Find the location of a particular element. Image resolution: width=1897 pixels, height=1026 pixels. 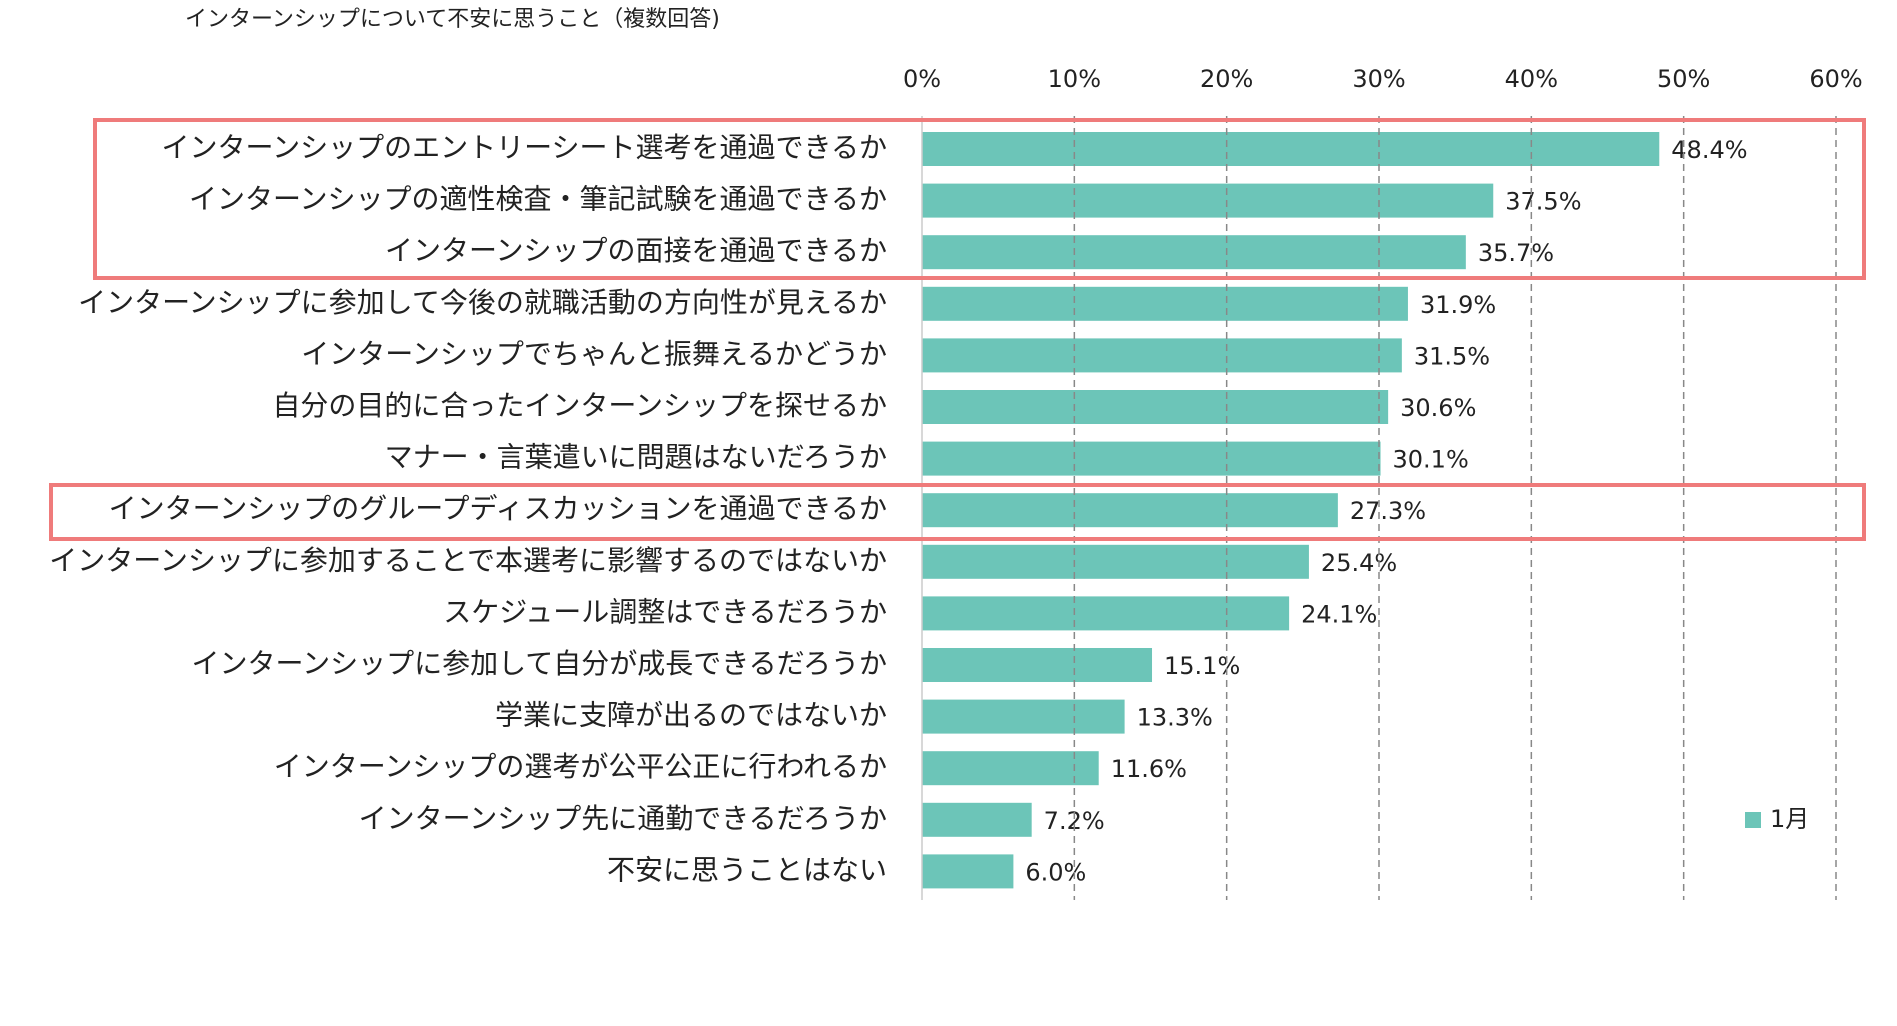

x-tick-label: 40% is located at coordinates (1531, 79).